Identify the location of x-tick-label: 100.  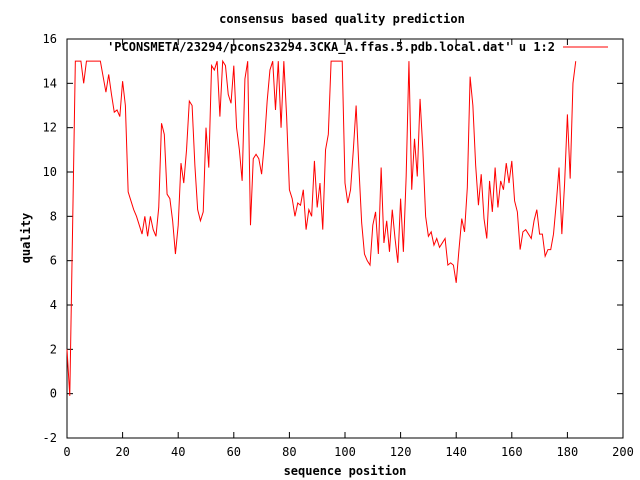
(345, 452).